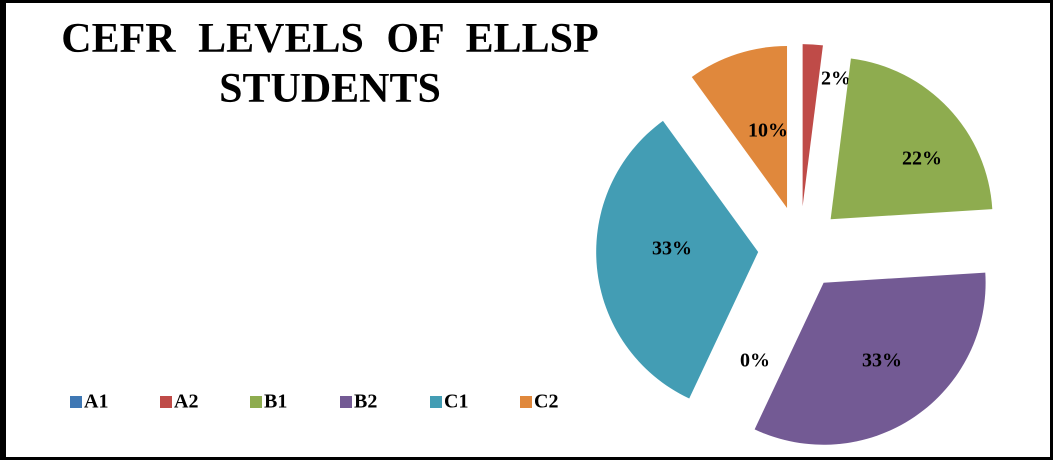  Describe the element at coordinates (755, 361) in the screenshot. I see `data-label: 0%` at that location.